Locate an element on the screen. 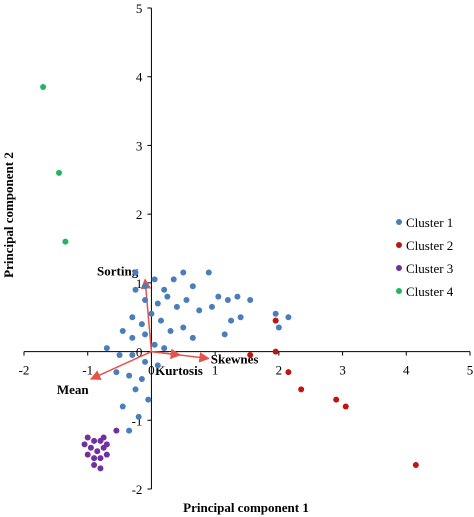  loading-label-sorting: Sorting is located at coordinates (118, 270).